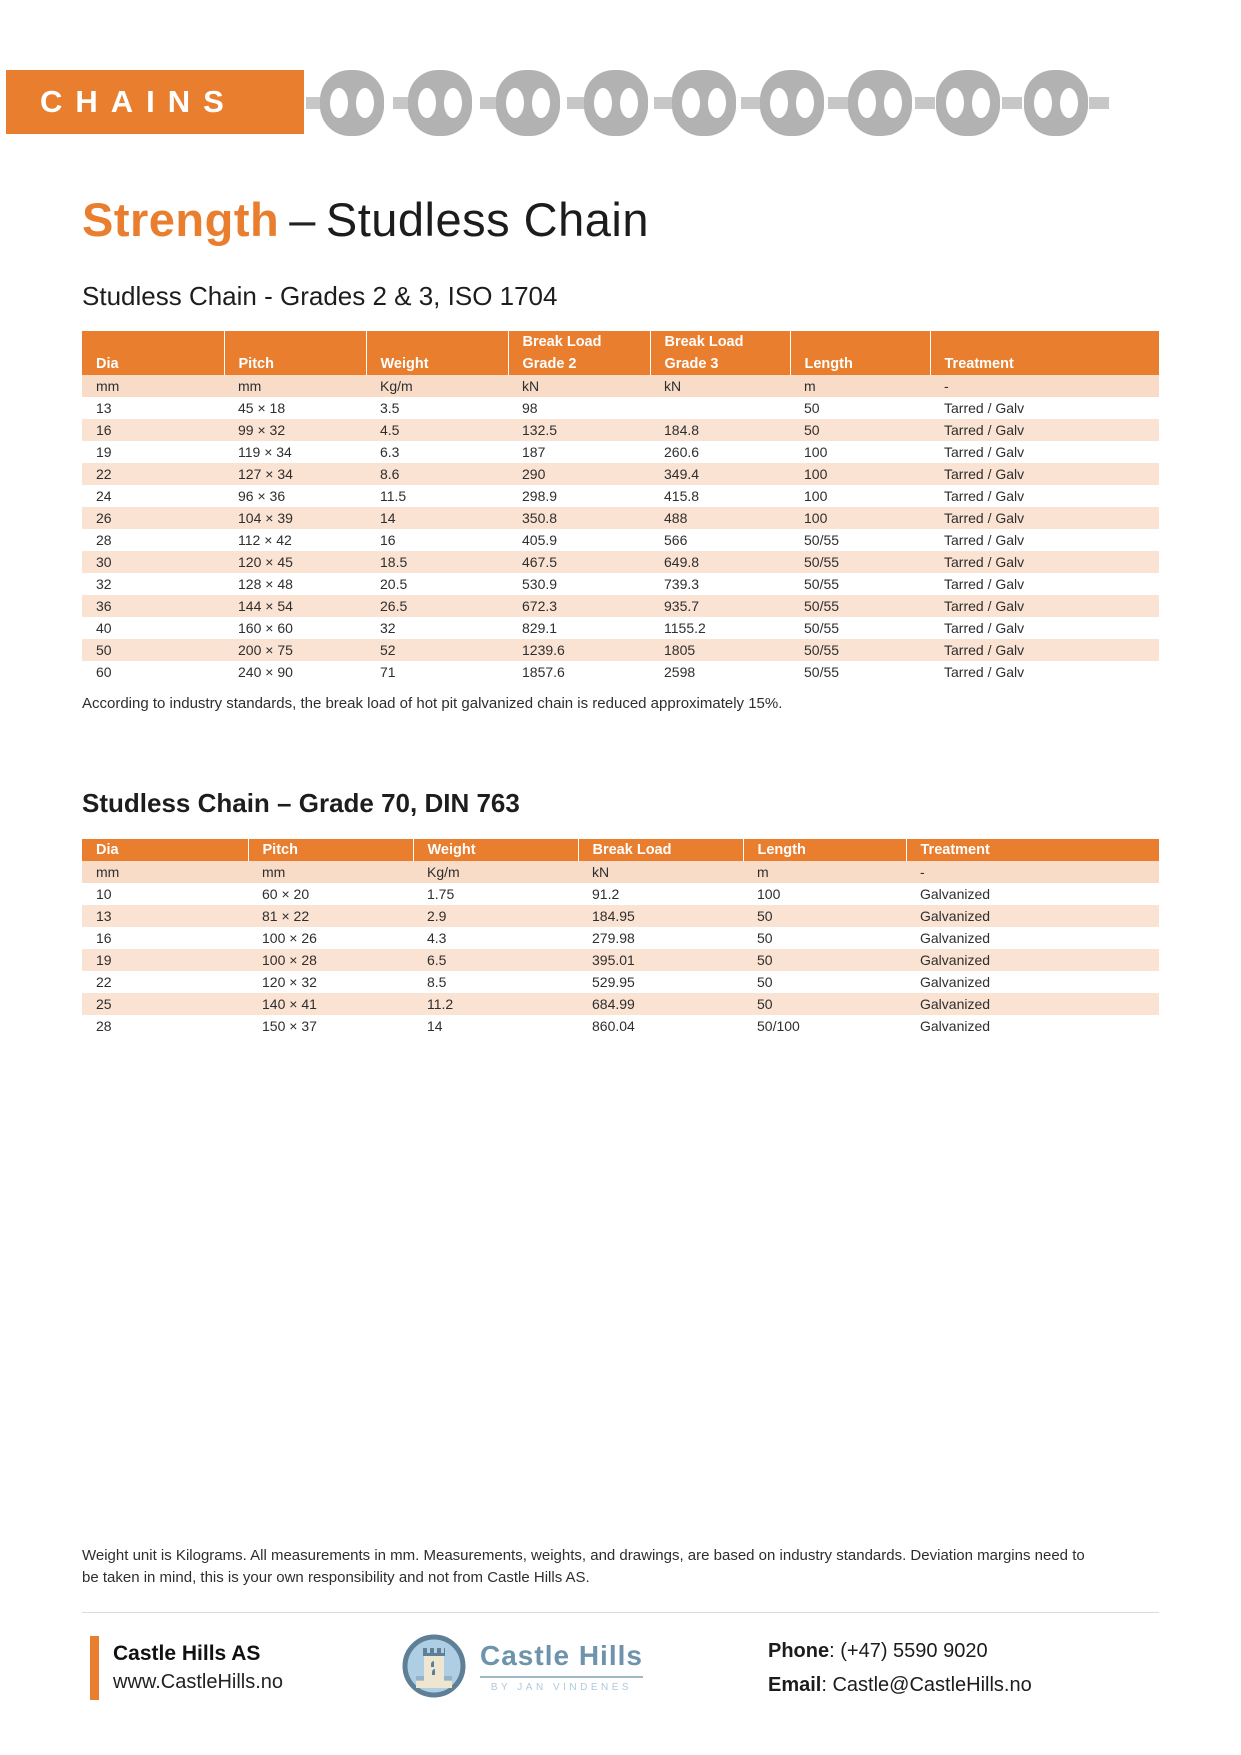 This screenshot has width=1241, height=1755. I want to click on data-cell: 184.8, so click(682, 430).